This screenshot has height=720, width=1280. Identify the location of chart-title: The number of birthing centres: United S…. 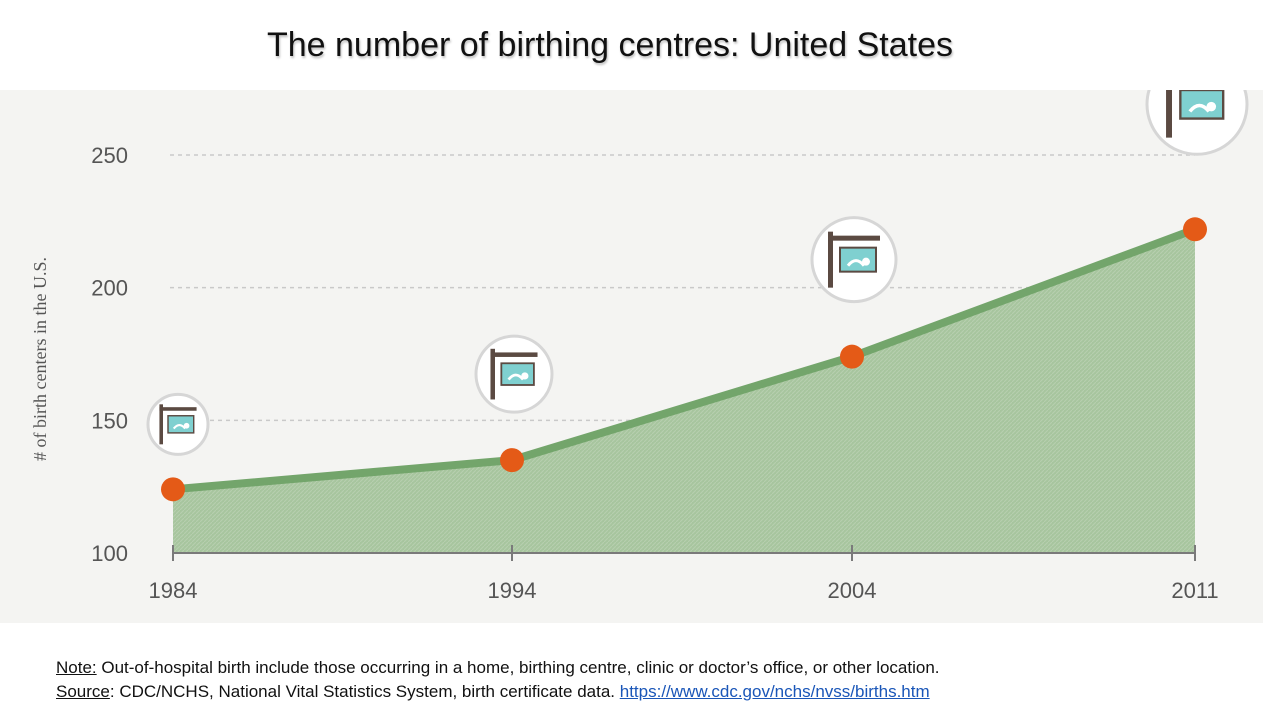
(610, 45).